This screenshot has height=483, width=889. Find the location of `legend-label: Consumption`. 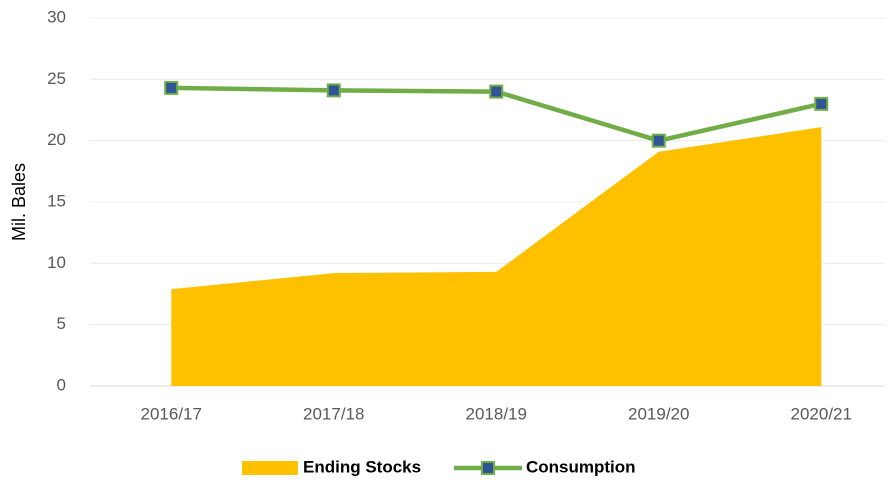

legend-label: Consumption is located at coordinates (581, 466).